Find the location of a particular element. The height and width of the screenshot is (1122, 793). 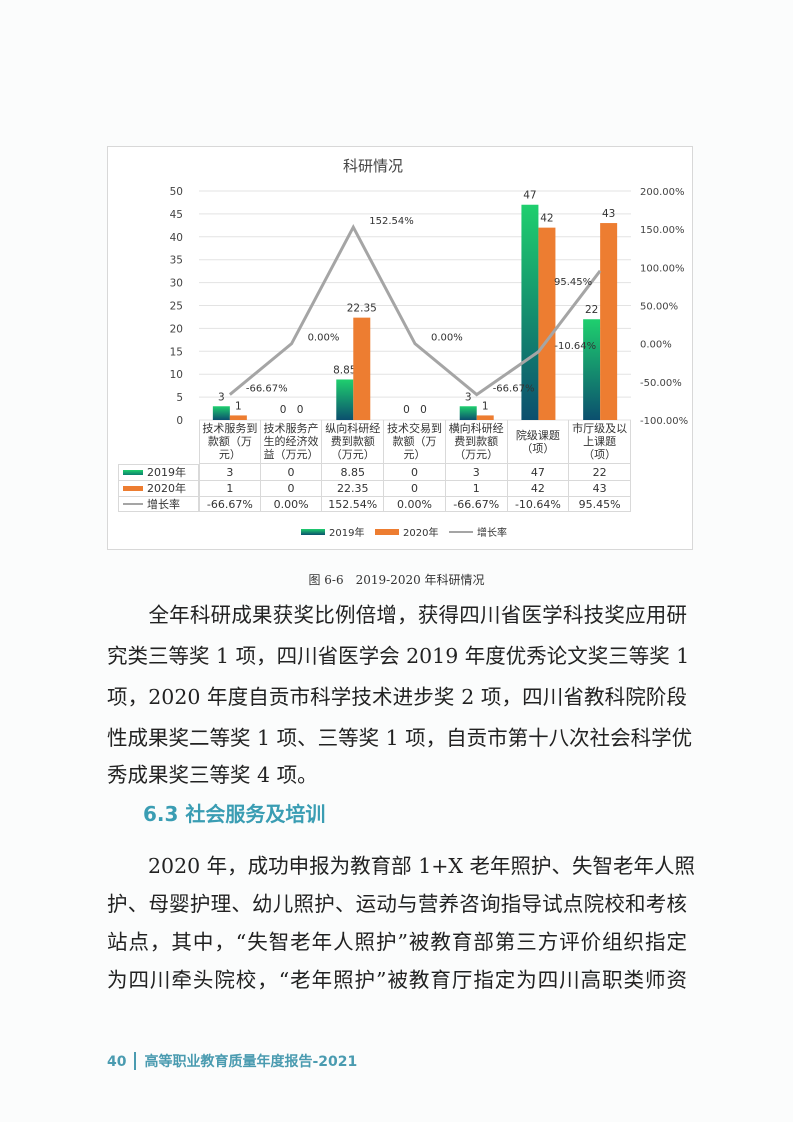

left-axis-tick: 20 is located at coordinates (176, 329).